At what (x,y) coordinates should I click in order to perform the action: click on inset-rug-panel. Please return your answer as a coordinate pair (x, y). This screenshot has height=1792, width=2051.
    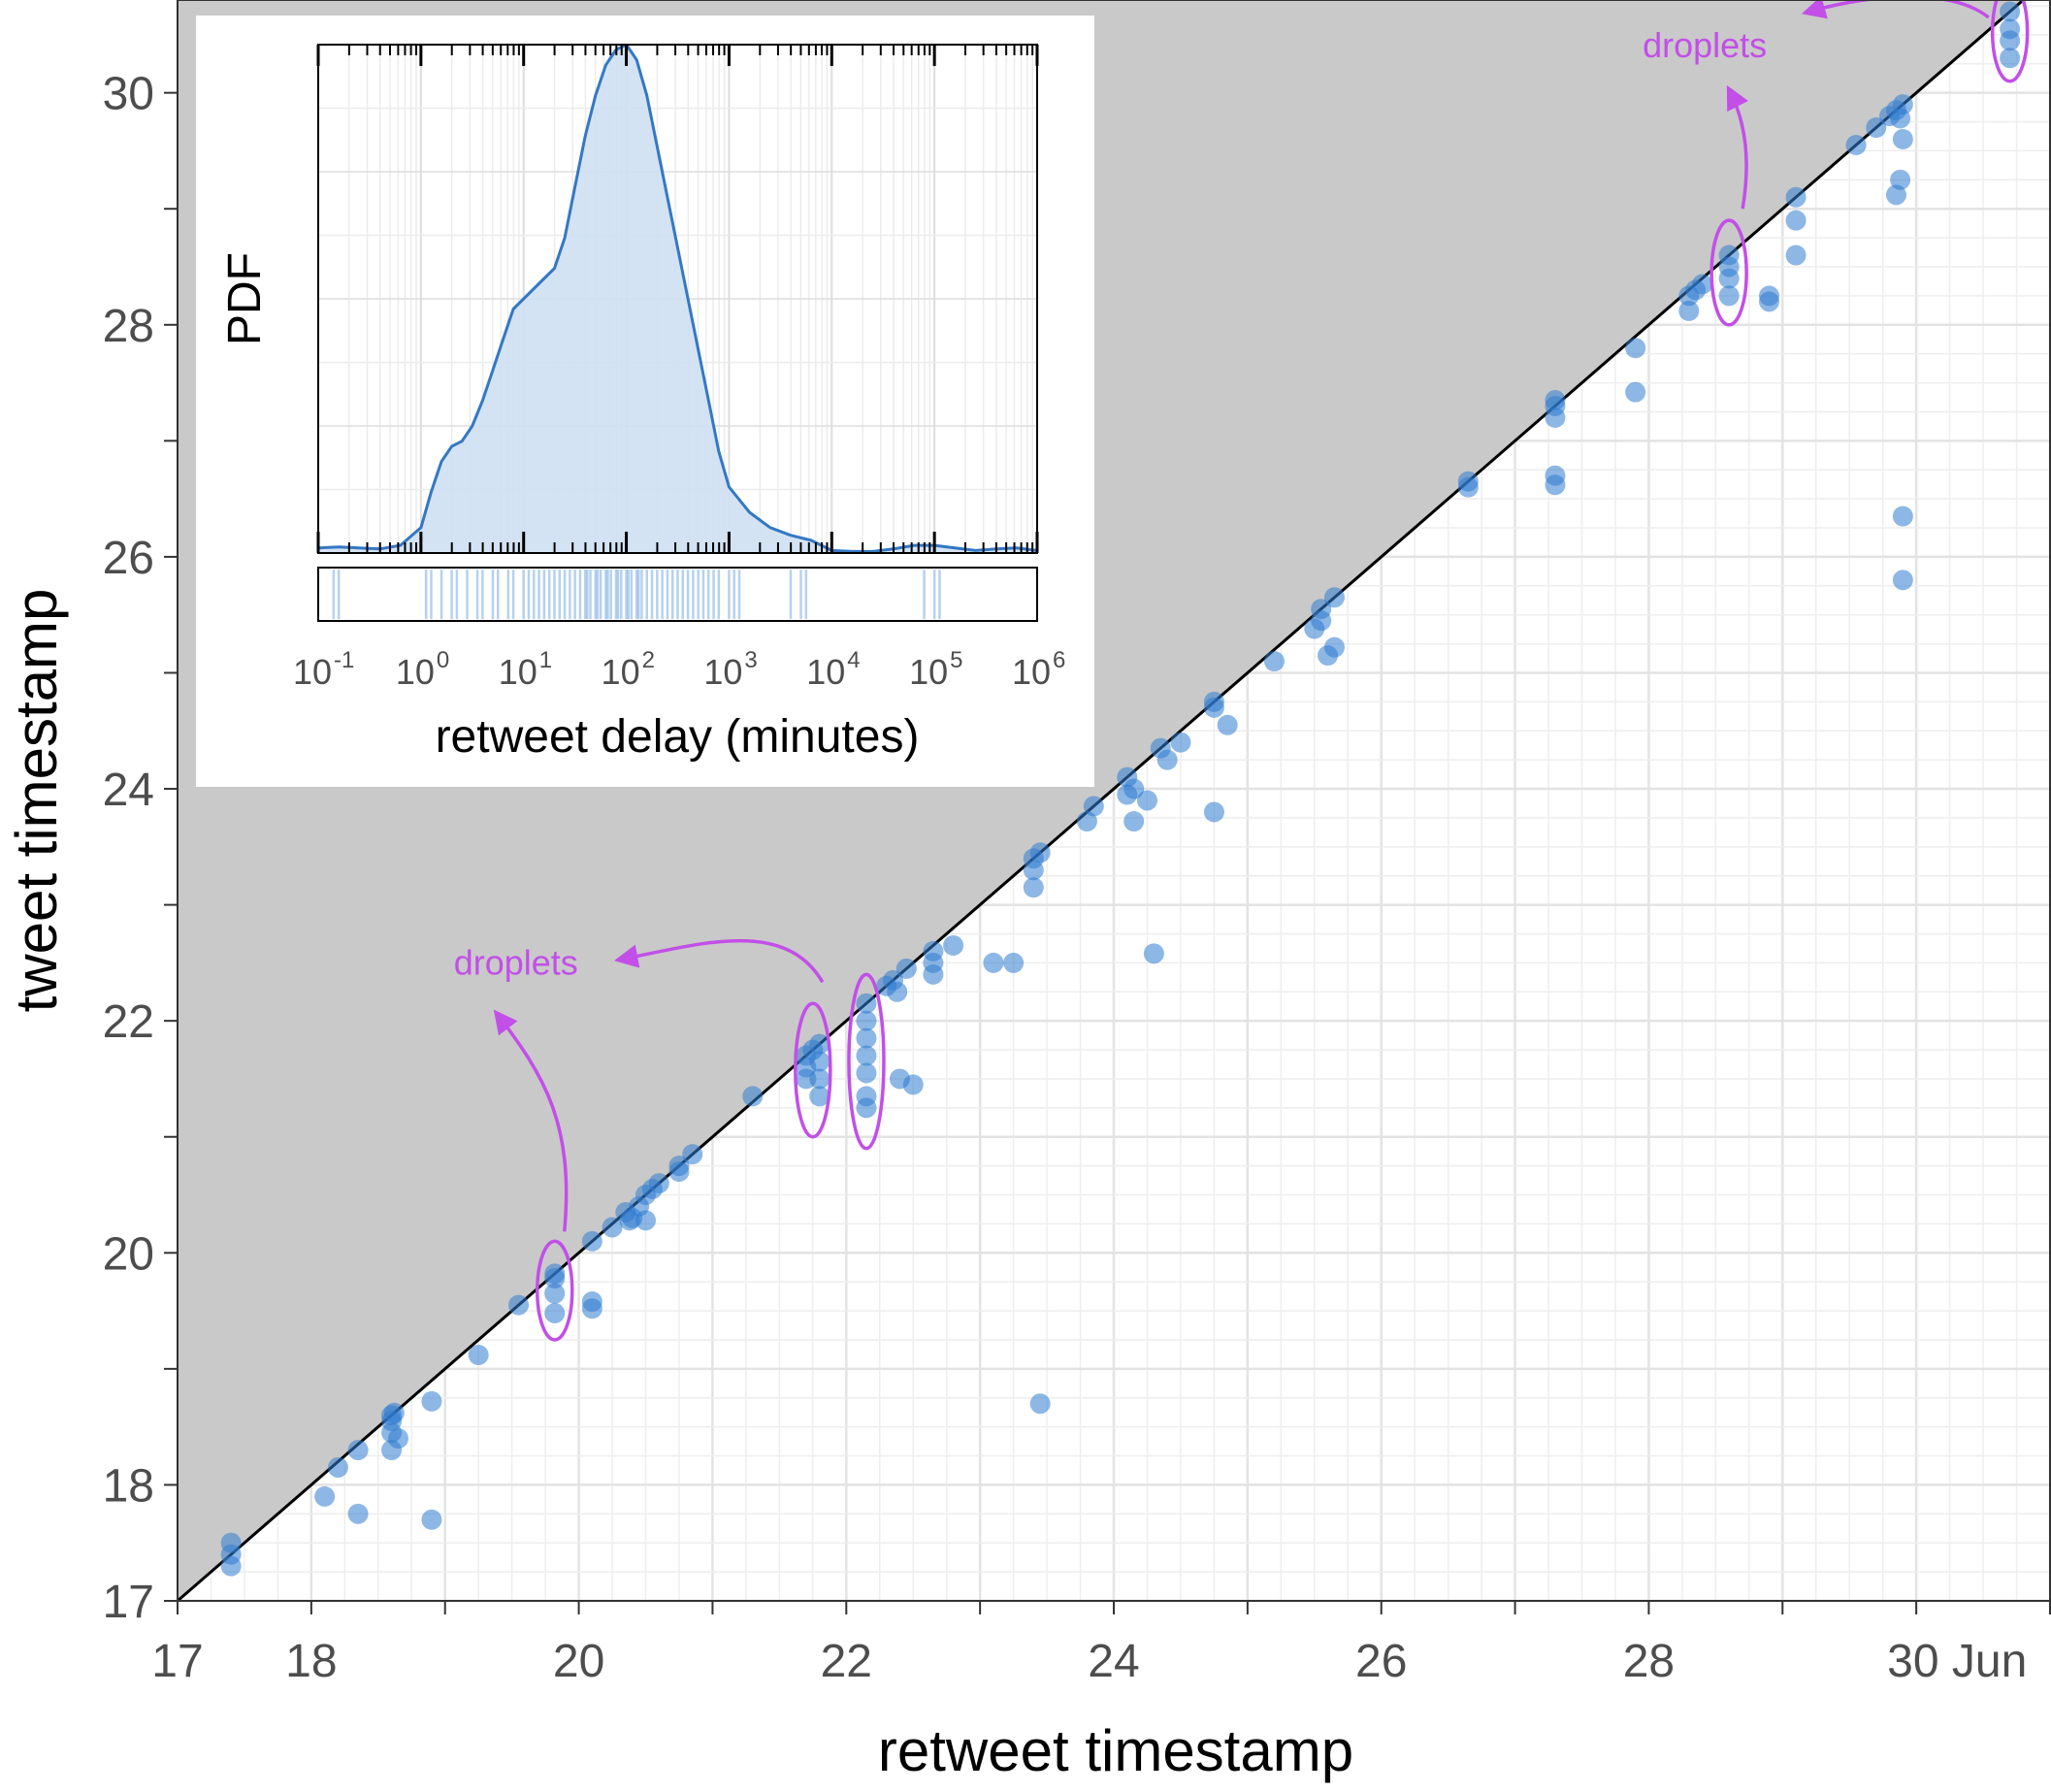
    Looking at the image, I should click on (677, 594).